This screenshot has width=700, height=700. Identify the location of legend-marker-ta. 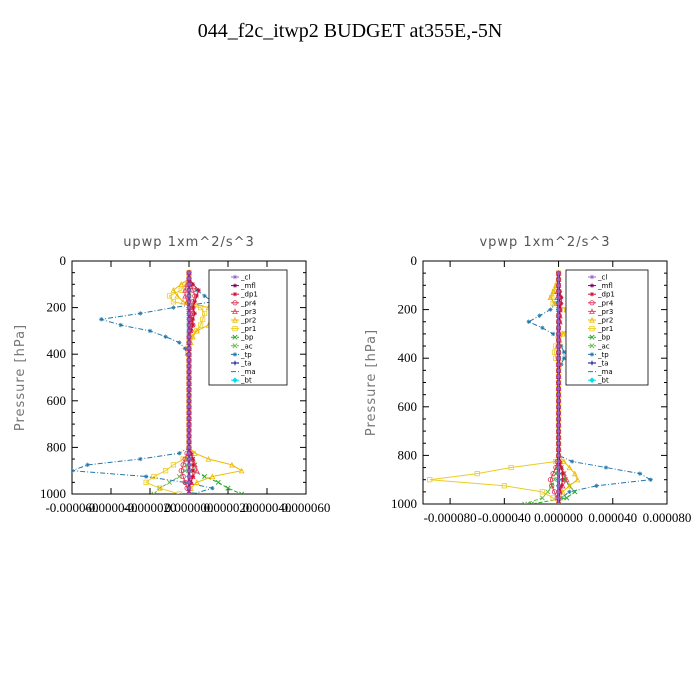
(592, 363).